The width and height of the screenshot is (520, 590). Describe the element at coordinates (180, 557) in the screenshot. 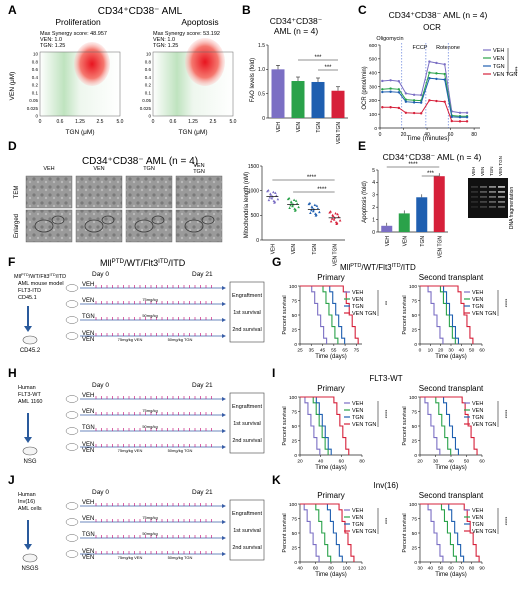

I see `dose-label: 50mg/kg TGN` at that location.